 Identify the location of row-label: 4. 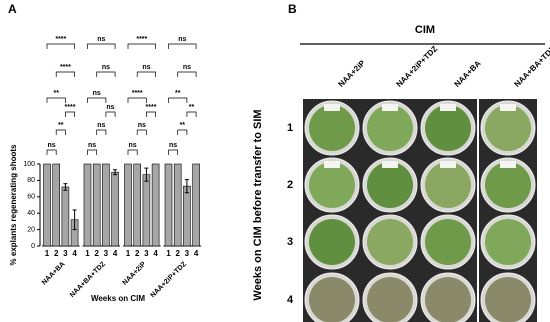
(290, 300).